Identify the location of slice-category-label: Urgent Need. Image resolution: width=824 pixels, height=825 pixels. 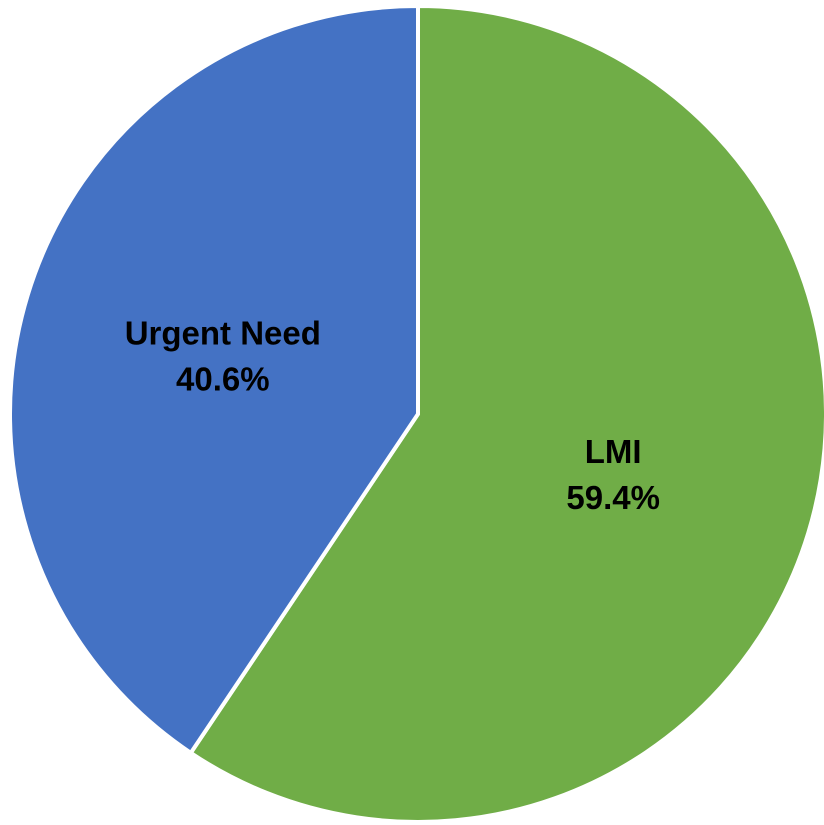
(223, 332).